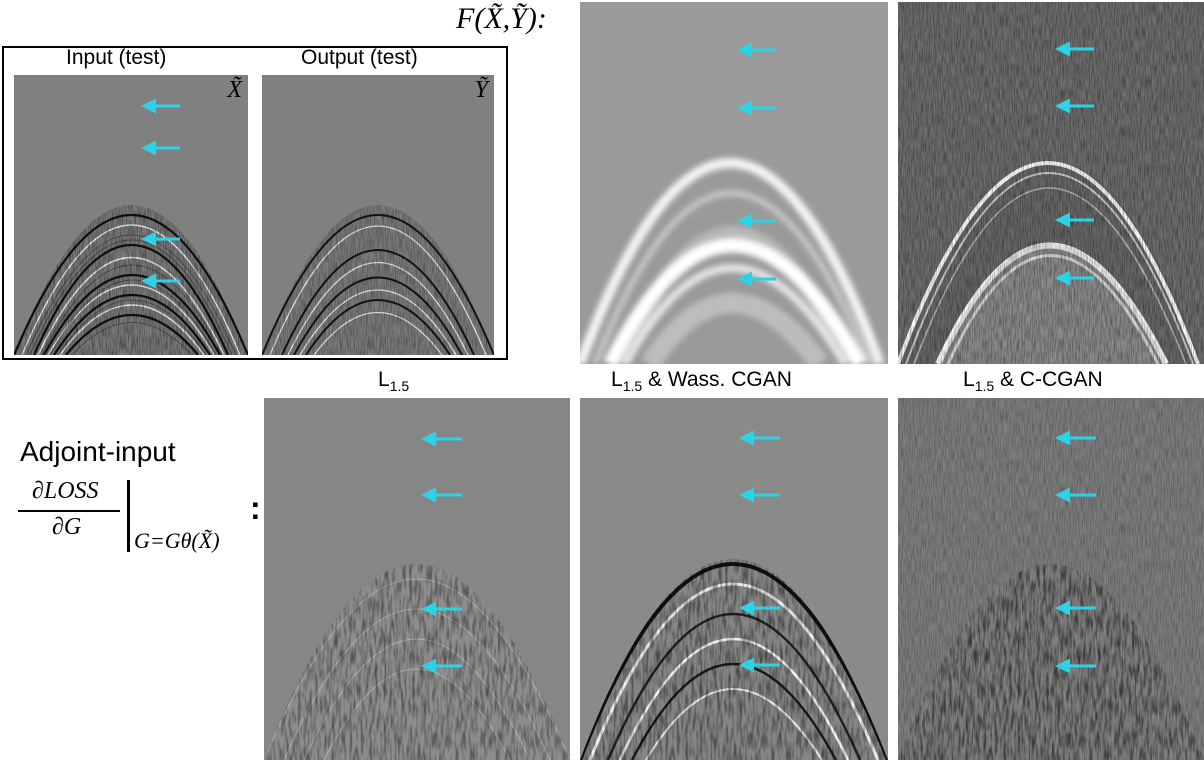  Describe the element at coordinates (128, 516) in the screenshot. I see `evaluation-bar` at that location.